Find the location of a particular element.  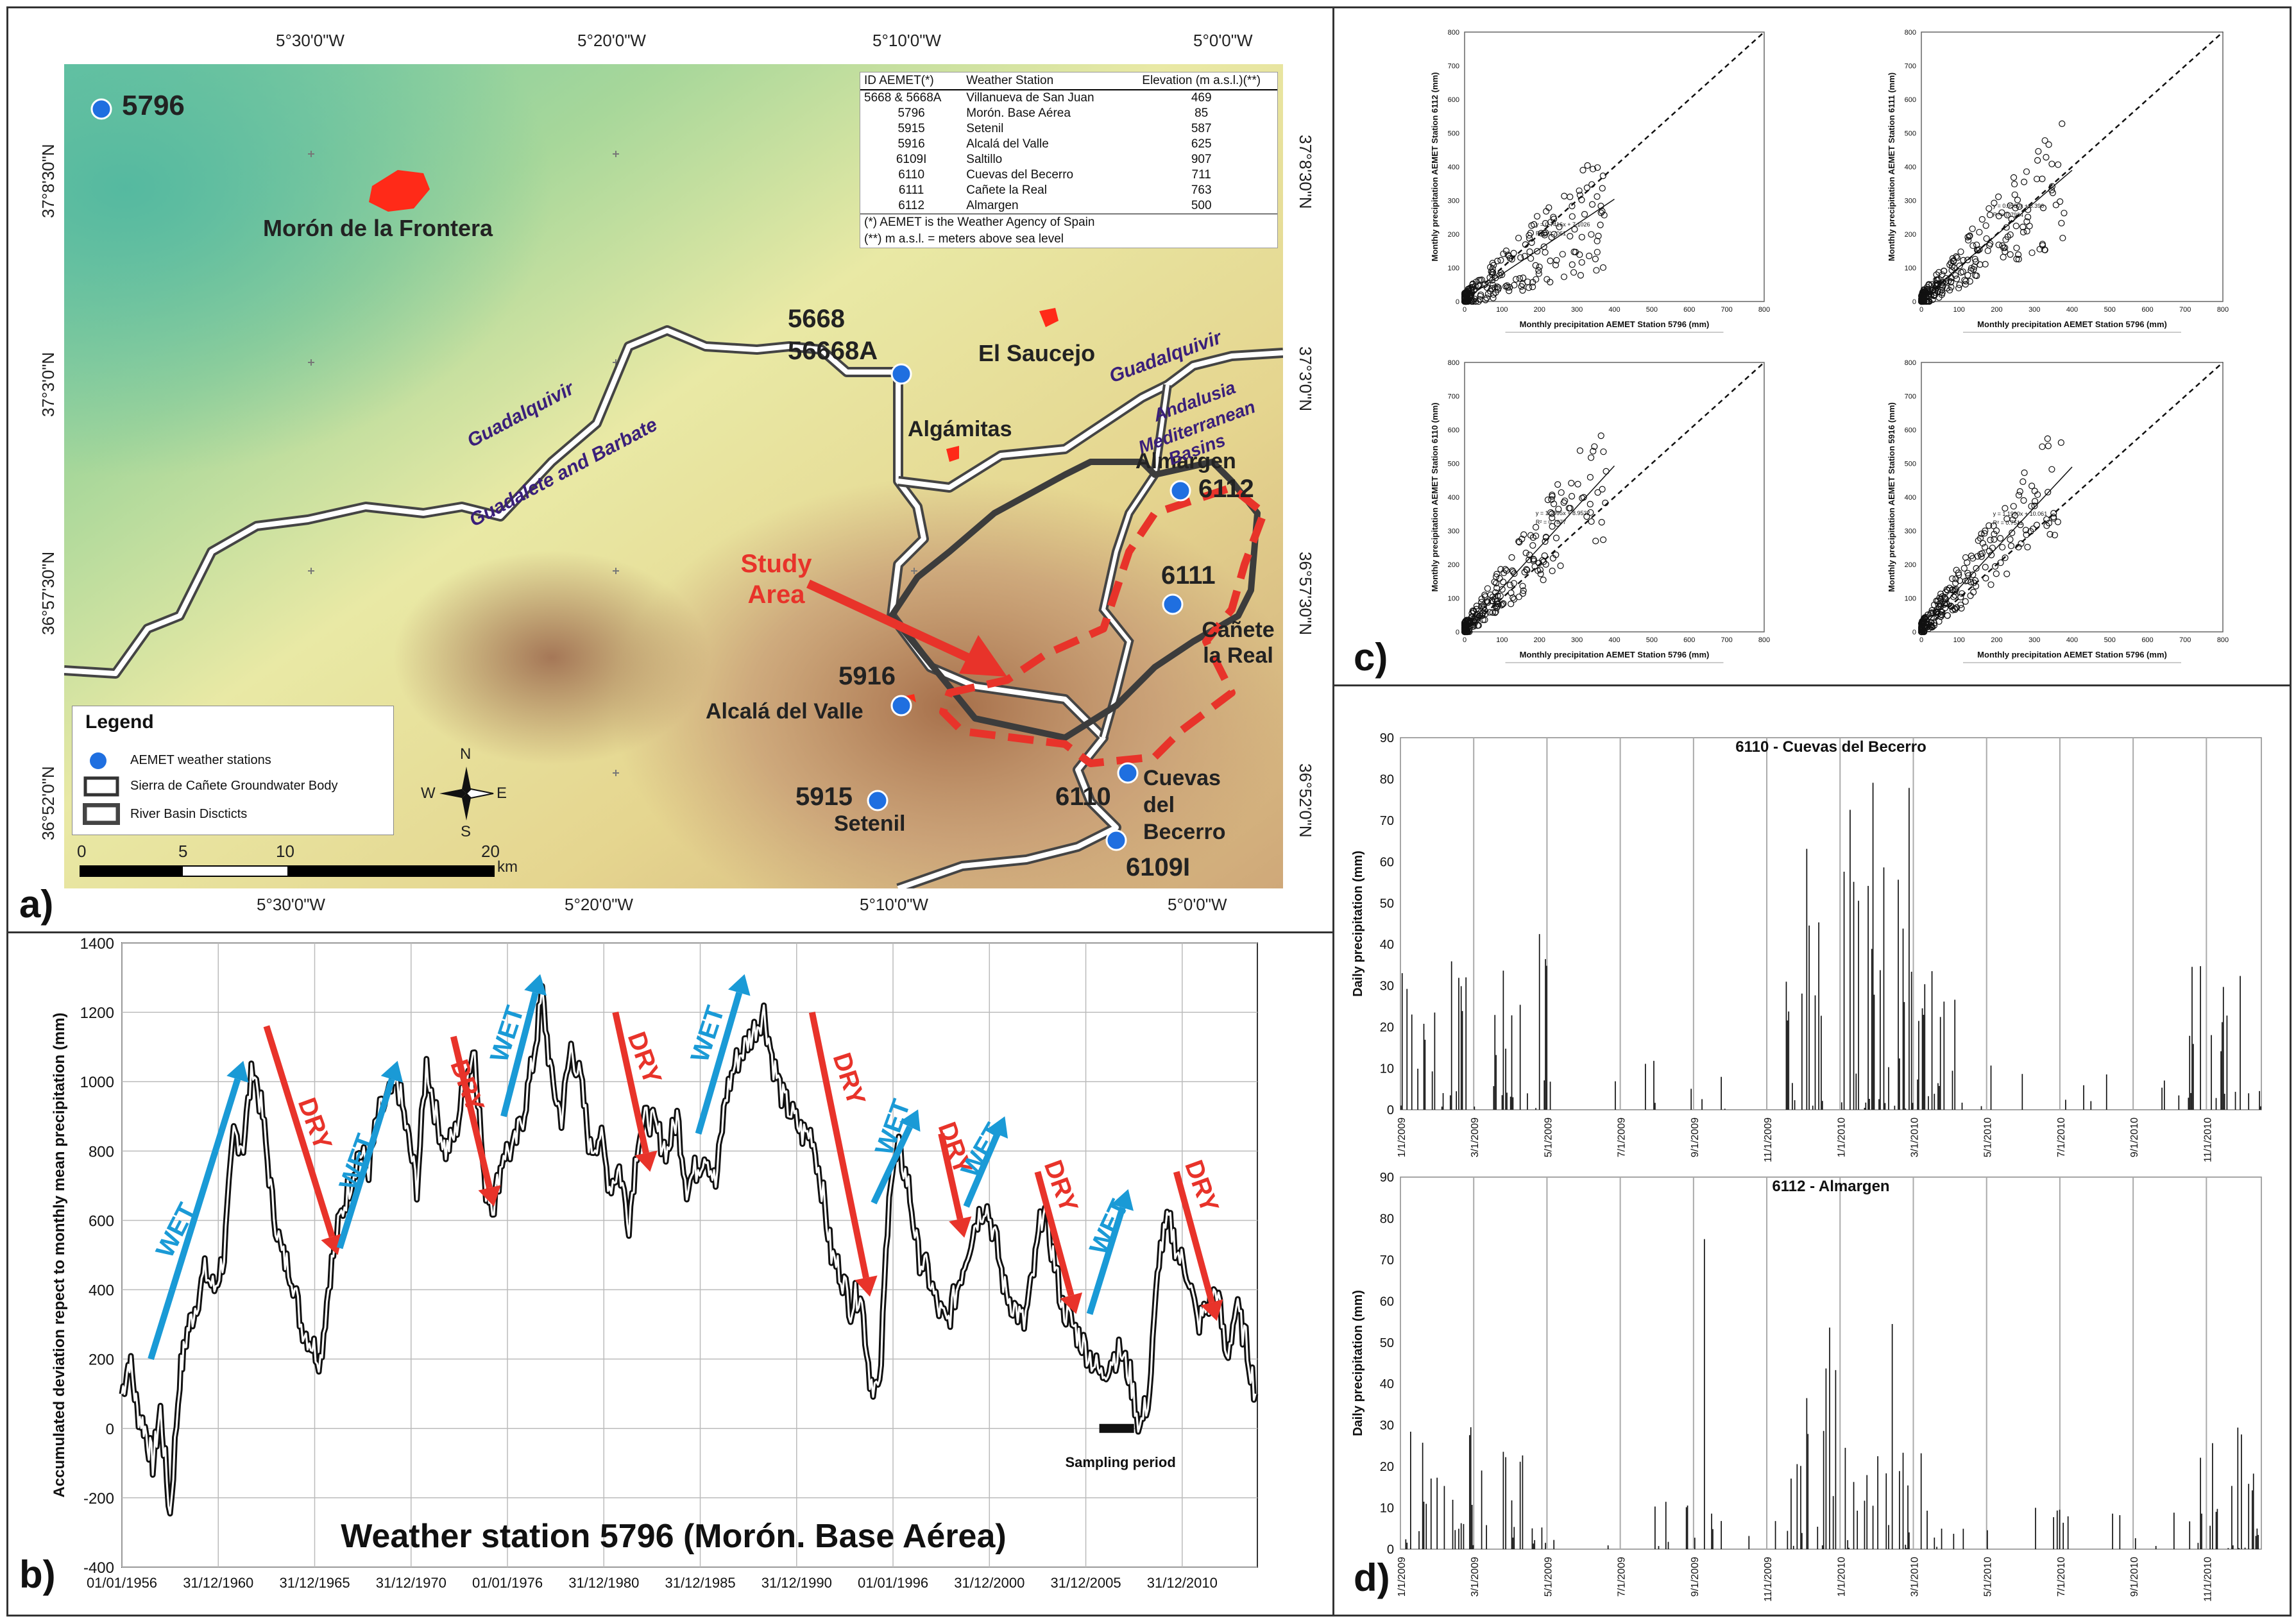

table-row: 5916 Alcalá del Valle 625 is located at coordinates (1068, 144).